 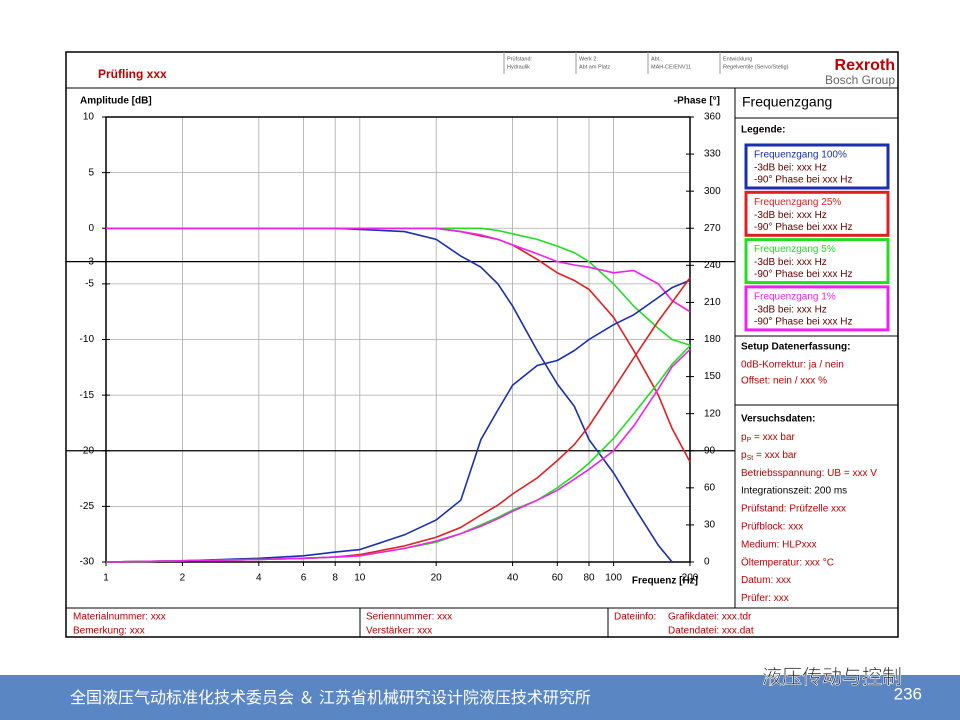 I want to click on x-axis-label: Frequenz [Hz], so click(x=665, y=581).